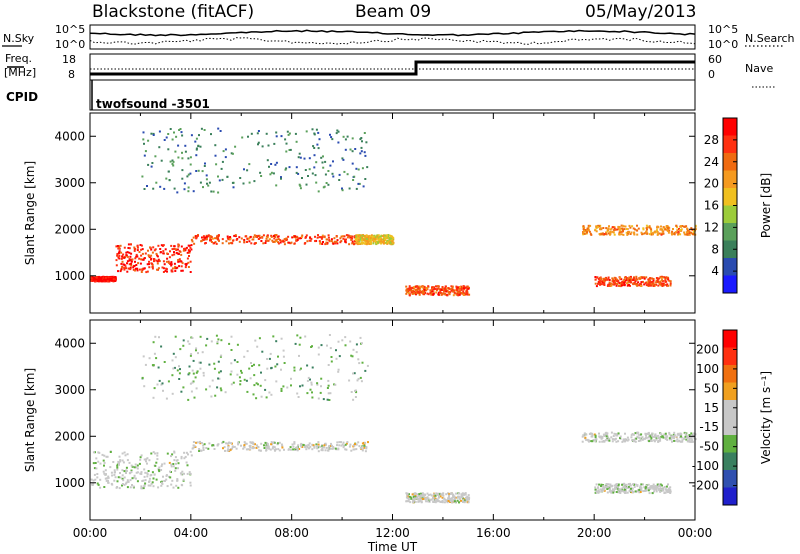 This screenshot has width=800, height=554. Describe the element at coordinates (730, 496) in the screenshot. I see `colorbar-swatch` at that location.